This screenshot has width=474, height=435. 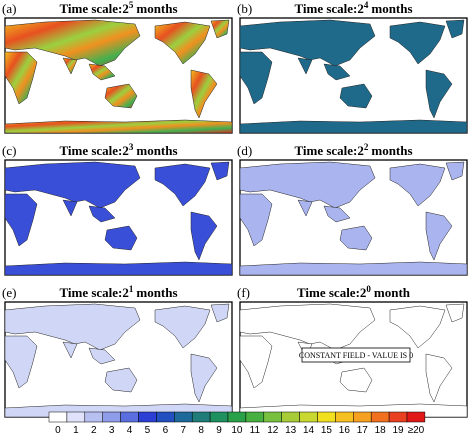 What do you see at coordinates (201, 430) in the screenshot?
I see `colorbar-label: 8` at bounding box center [201, 430].